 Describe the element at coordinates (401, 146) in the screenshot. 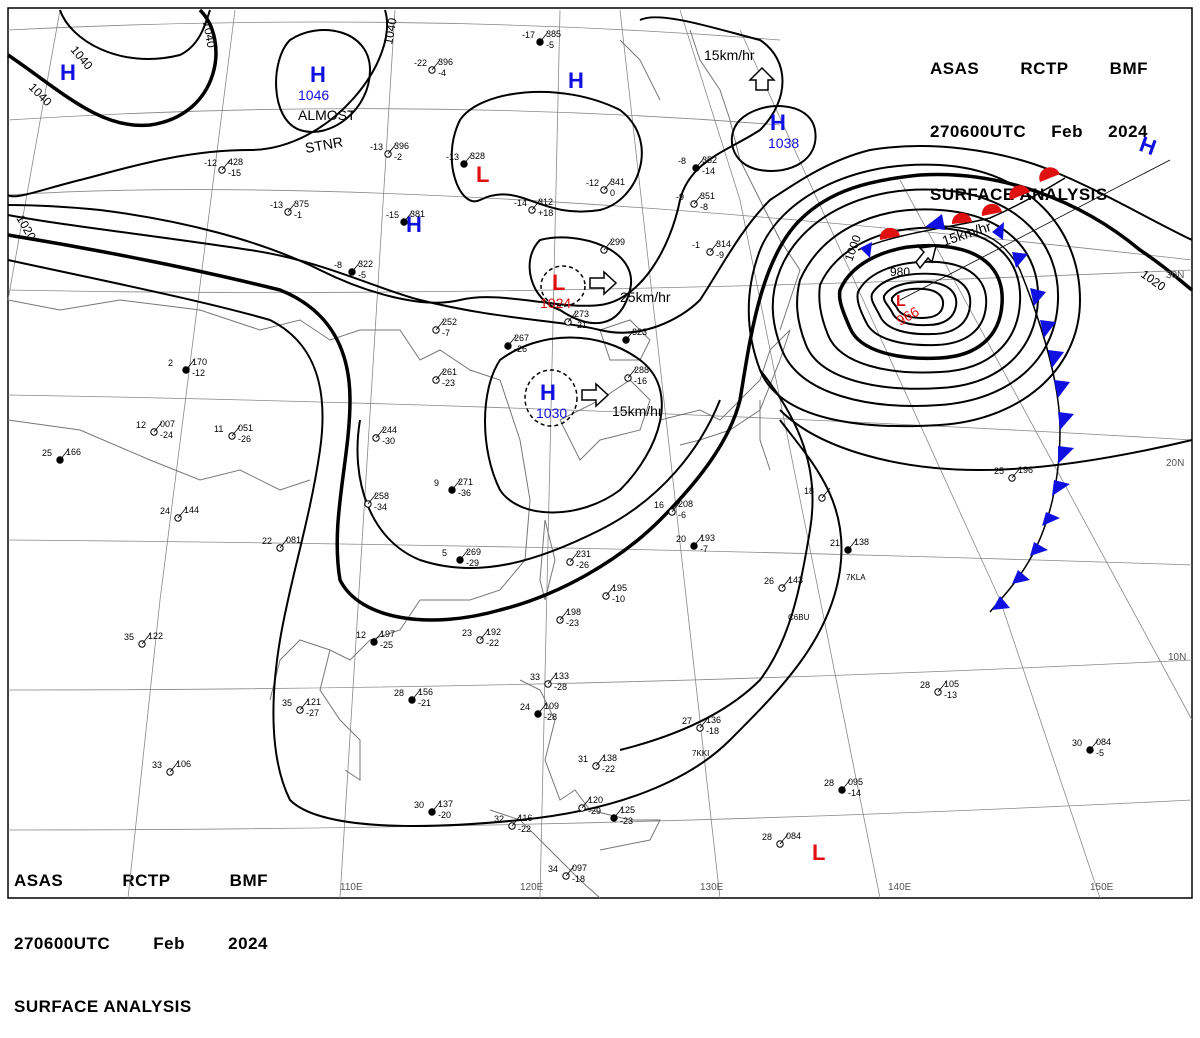

I see `station-pressure: 396` at that location.